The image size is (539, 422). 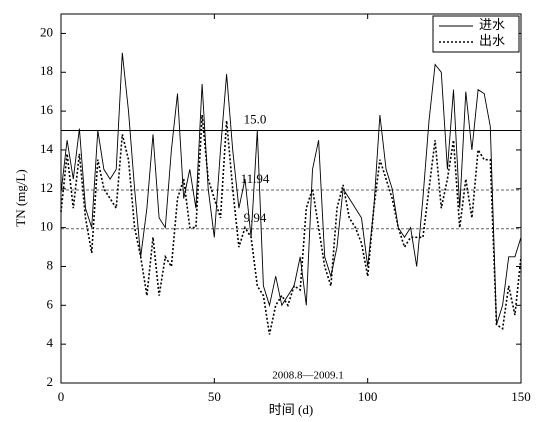 What do you see at coordinates (47, 148) in the screenshot?
I see `y-tick-label: 14` at bounding box center [47, 148].